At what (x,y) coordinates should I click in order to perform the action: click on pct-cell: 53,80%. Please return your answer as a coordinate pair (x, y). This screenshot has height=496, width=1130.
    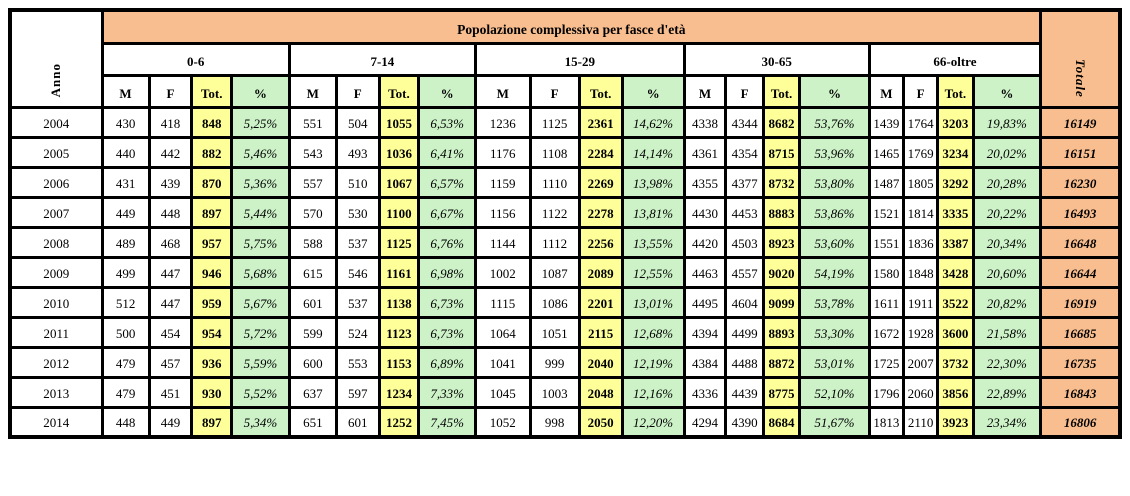
    Looking at the image, I should click on (834, 182).